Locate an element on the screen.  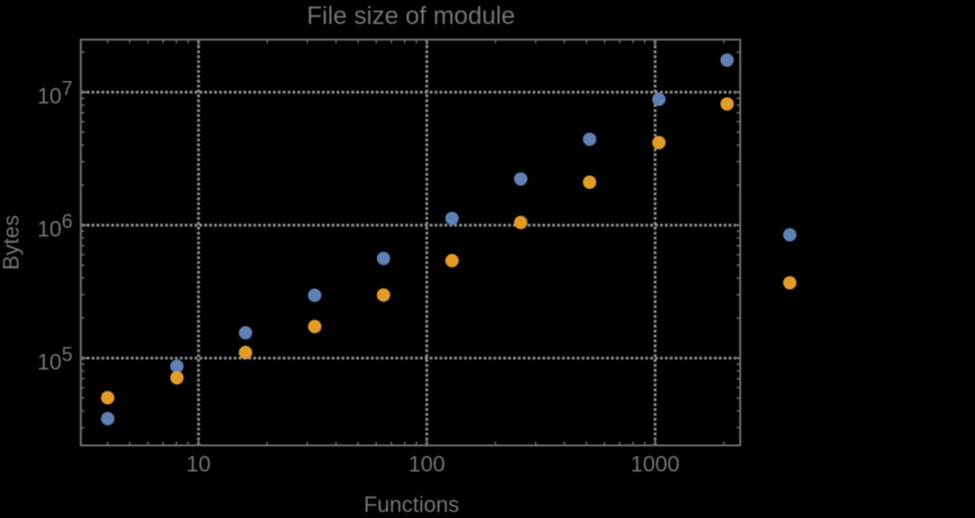
svg-text: File size of module is located at coordinates (411, 16).